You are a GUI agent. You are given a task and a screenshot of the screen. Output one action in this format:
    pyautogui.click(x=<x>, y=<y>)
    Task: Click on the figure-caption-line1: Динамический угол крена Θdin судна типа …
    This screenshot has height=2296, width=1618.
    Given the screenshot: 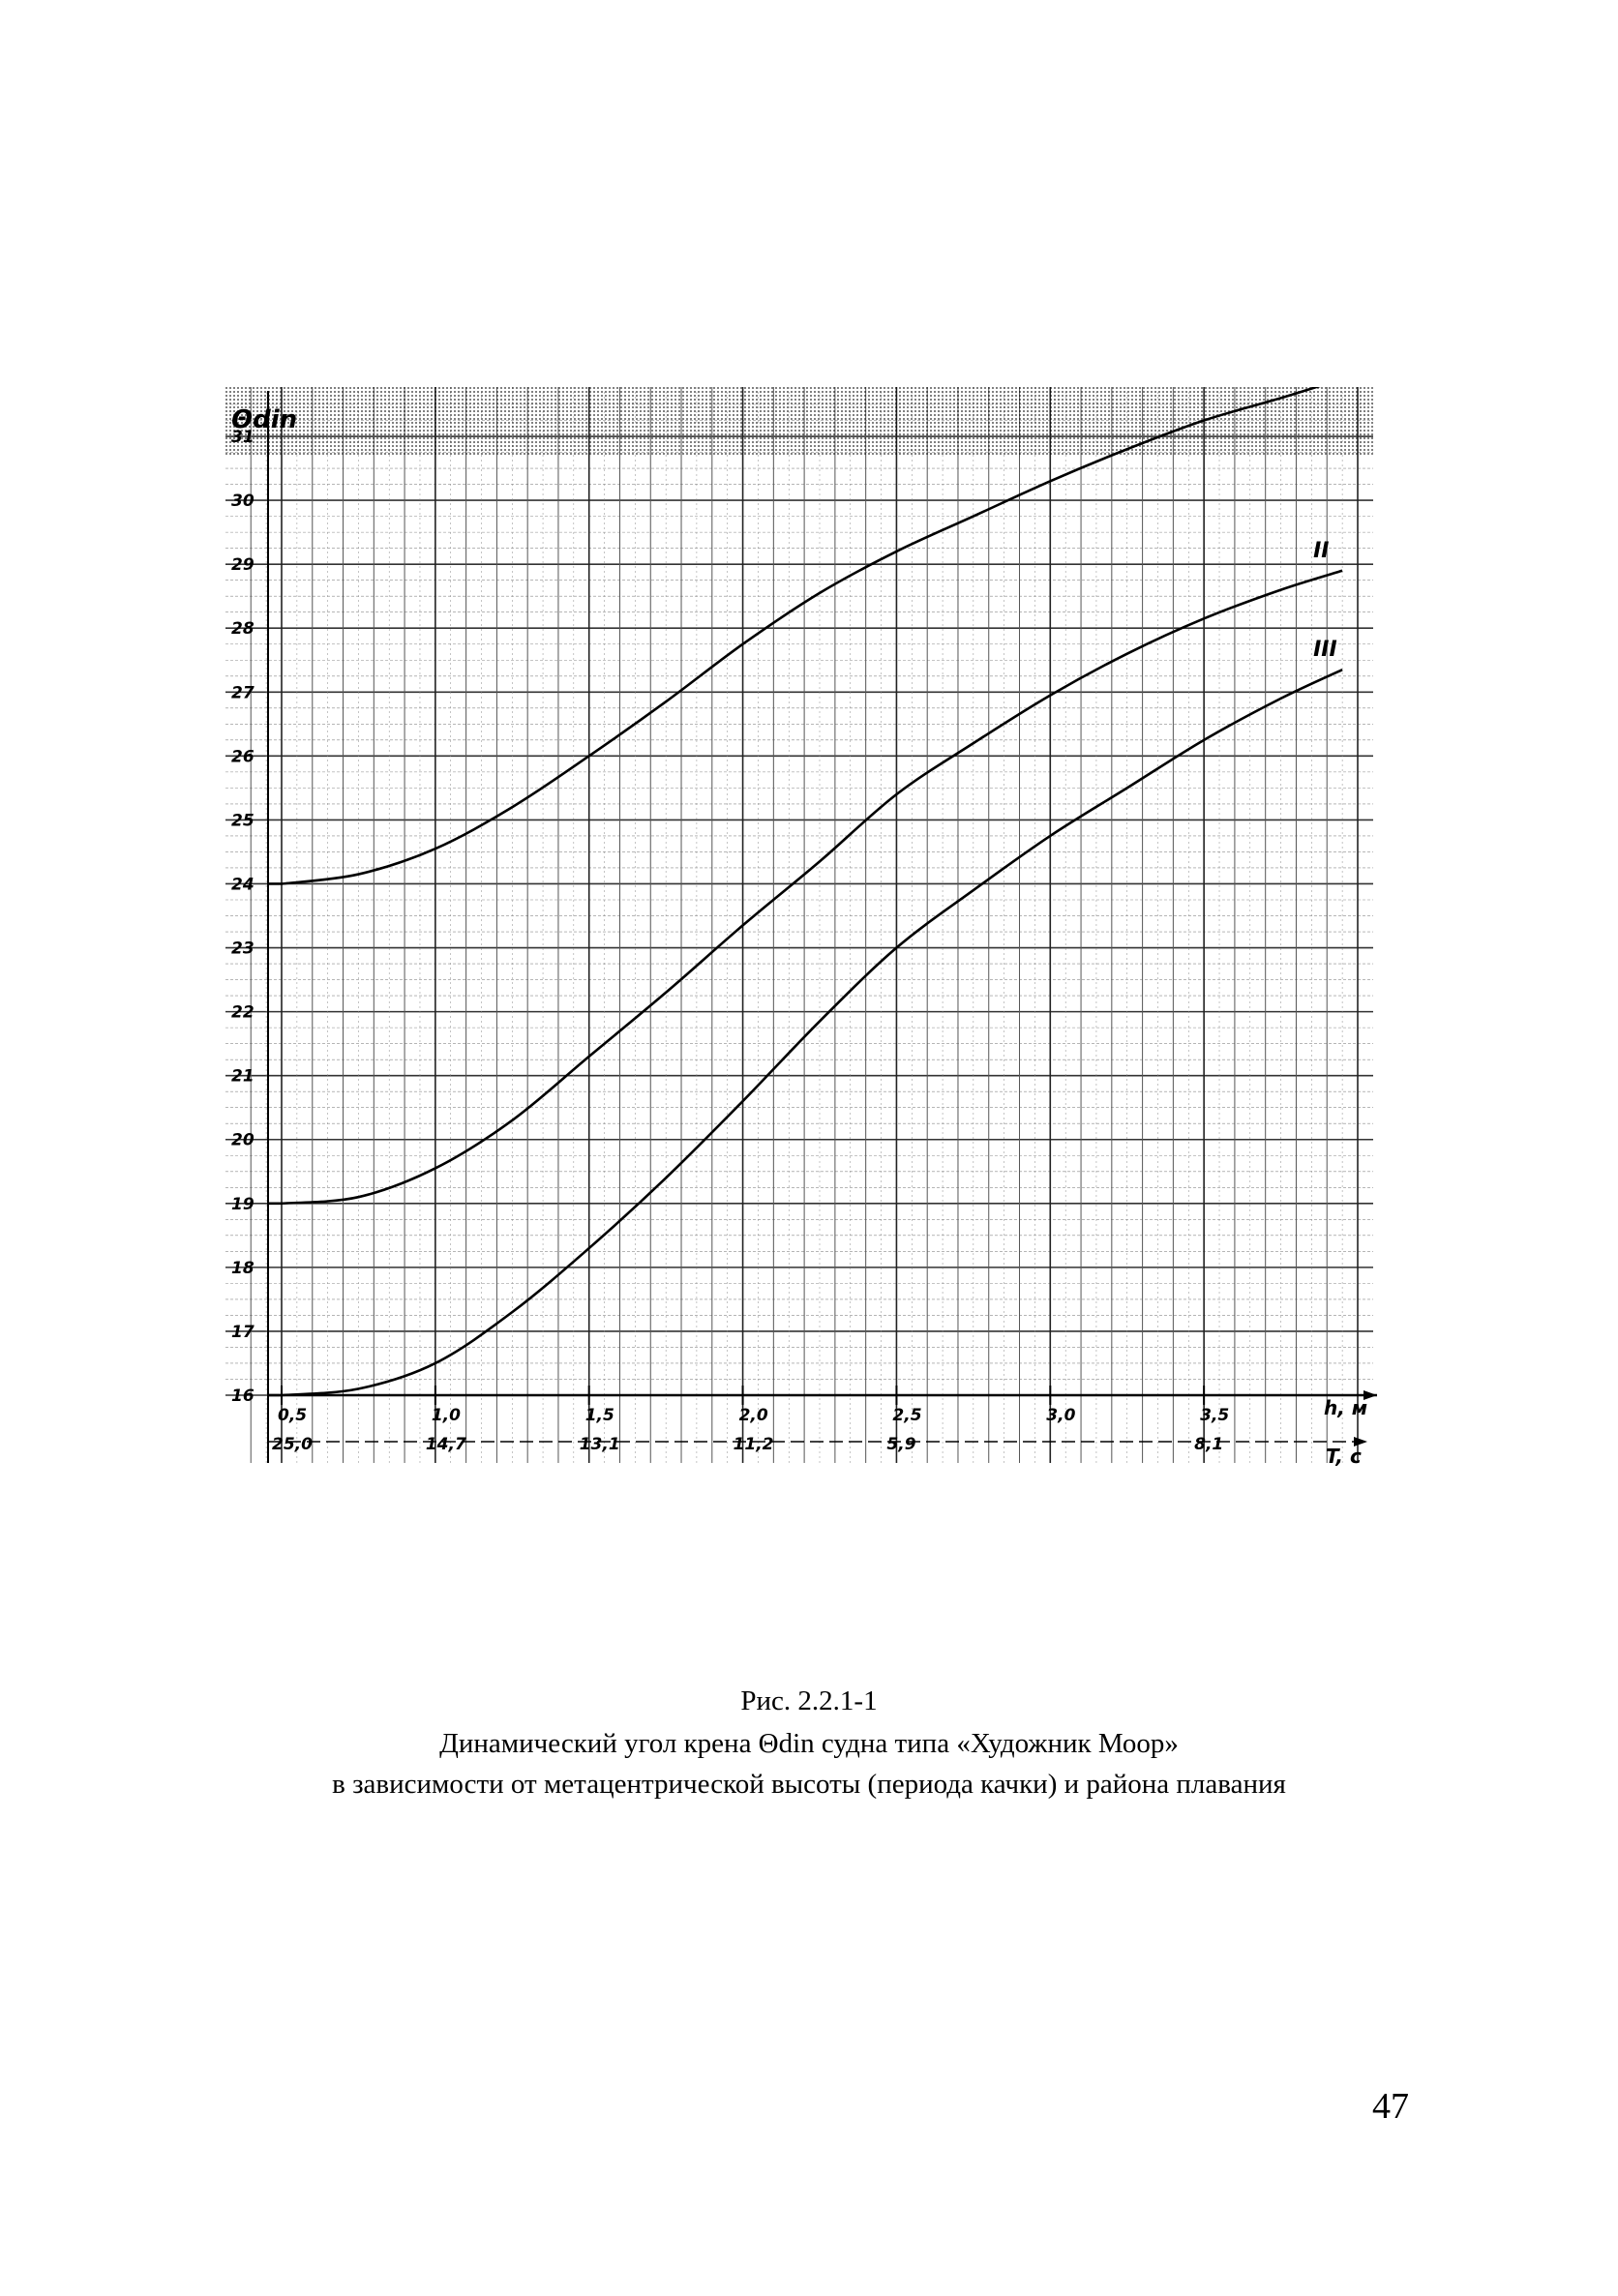 What is the action you would take?
    pyautogui.click(x=809, y=1743)
    